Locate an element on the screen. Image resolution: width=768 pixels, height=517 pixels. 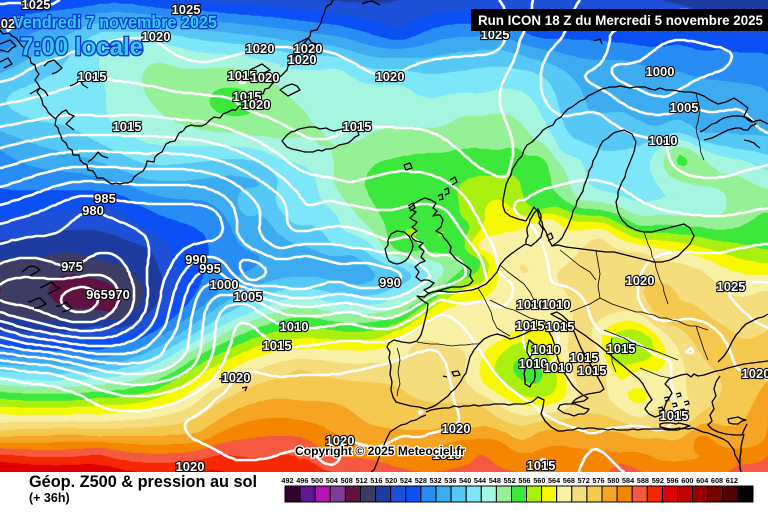
svg-text: 588 is located at coordinates (643, 480).